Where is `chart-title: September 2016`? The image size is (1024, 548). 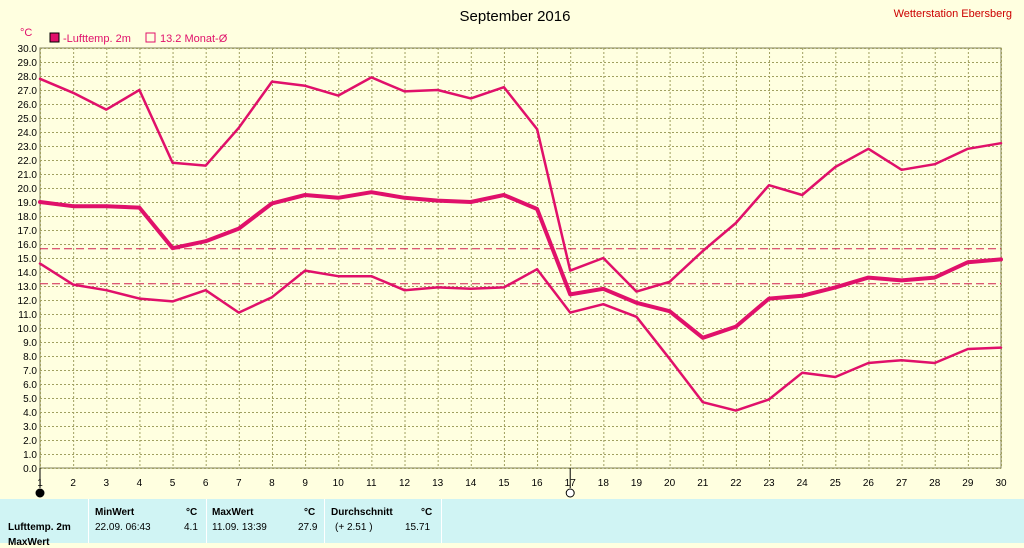
chart-title: September 2016 is located at coordinates (515, 16).